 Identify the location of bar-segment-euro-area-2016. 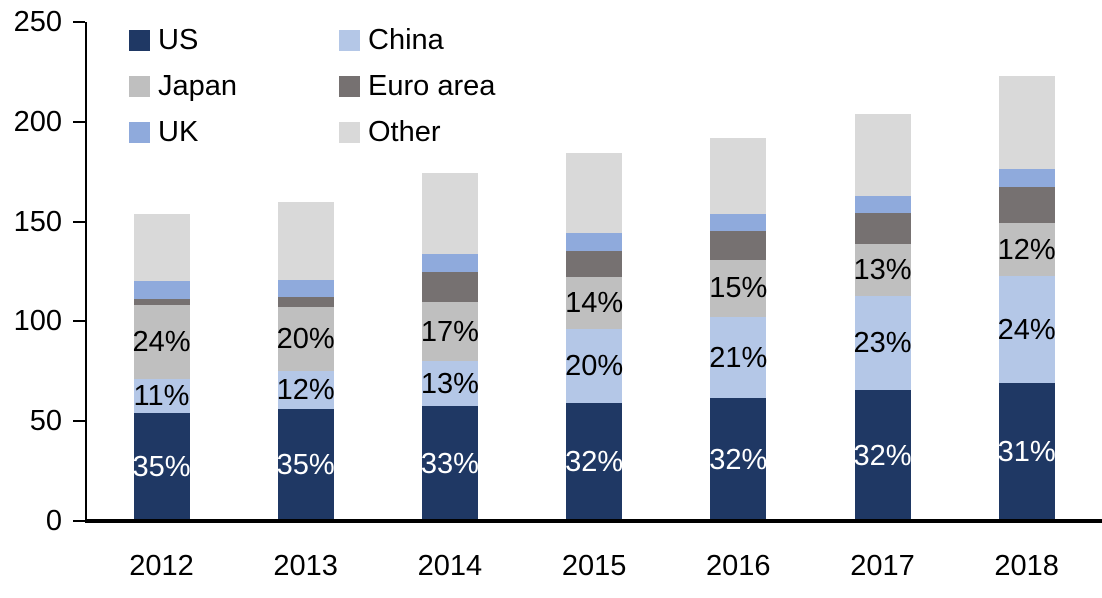
(738, 245).